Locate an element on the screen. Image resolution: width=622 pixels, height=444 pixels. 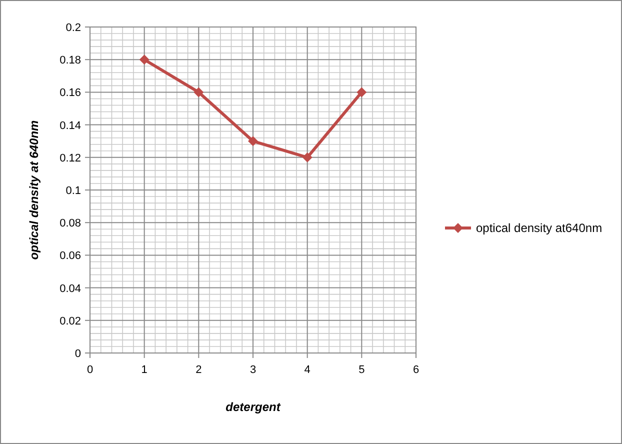
x-axis-title: detergent is located at coordinates (254, 407).